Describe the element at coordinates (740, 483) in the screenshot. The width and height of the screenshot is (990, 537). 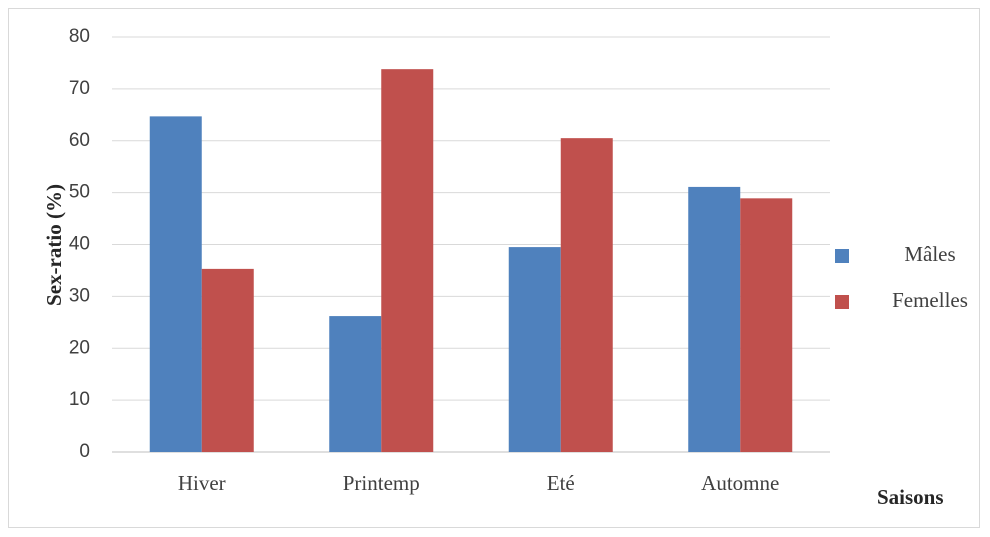
I see `x-tick-label: Automne` at that location.